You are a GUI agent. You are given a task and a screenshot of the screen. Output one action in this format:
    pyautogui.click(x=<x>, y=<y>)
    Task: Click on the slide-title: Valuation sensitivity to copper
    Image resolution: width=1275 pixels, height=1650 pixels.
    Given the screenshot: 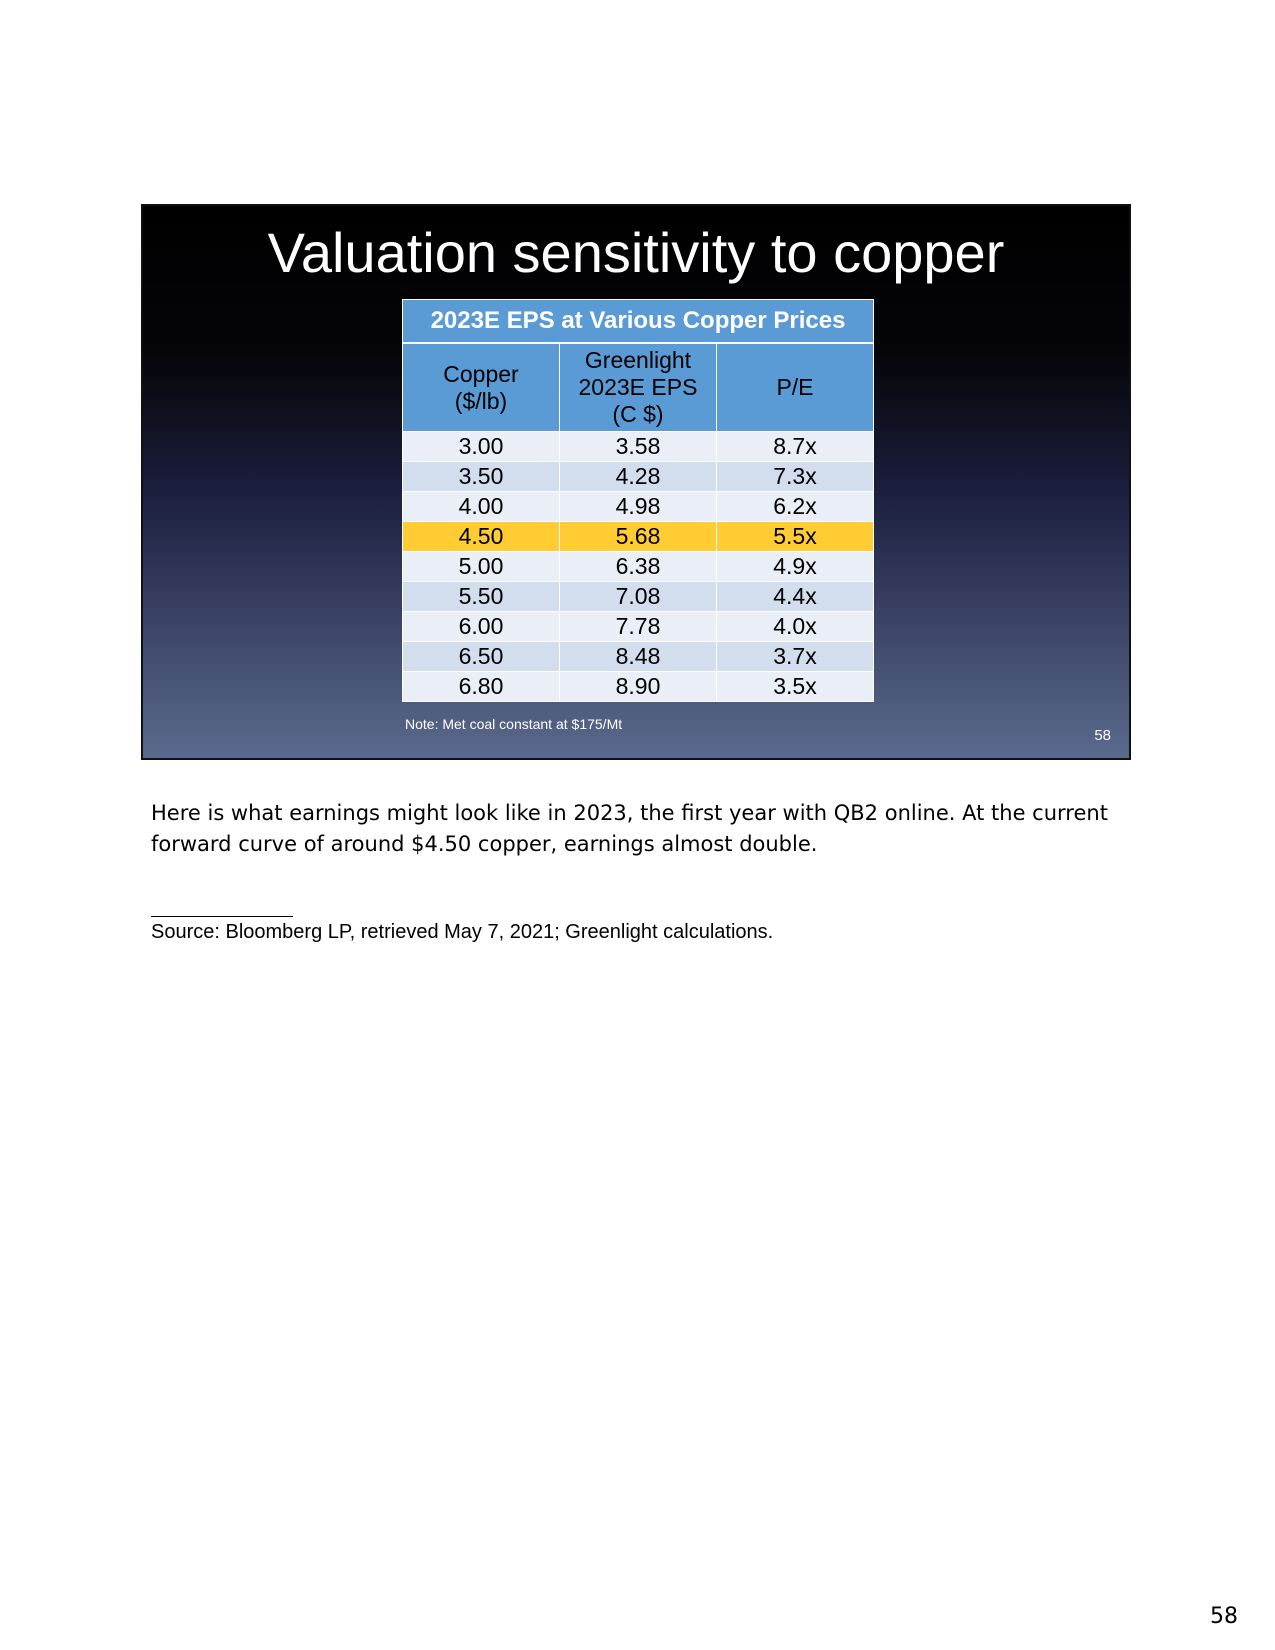 What is the action you would take?
    pyautogui.click(x=636, y=252)
    